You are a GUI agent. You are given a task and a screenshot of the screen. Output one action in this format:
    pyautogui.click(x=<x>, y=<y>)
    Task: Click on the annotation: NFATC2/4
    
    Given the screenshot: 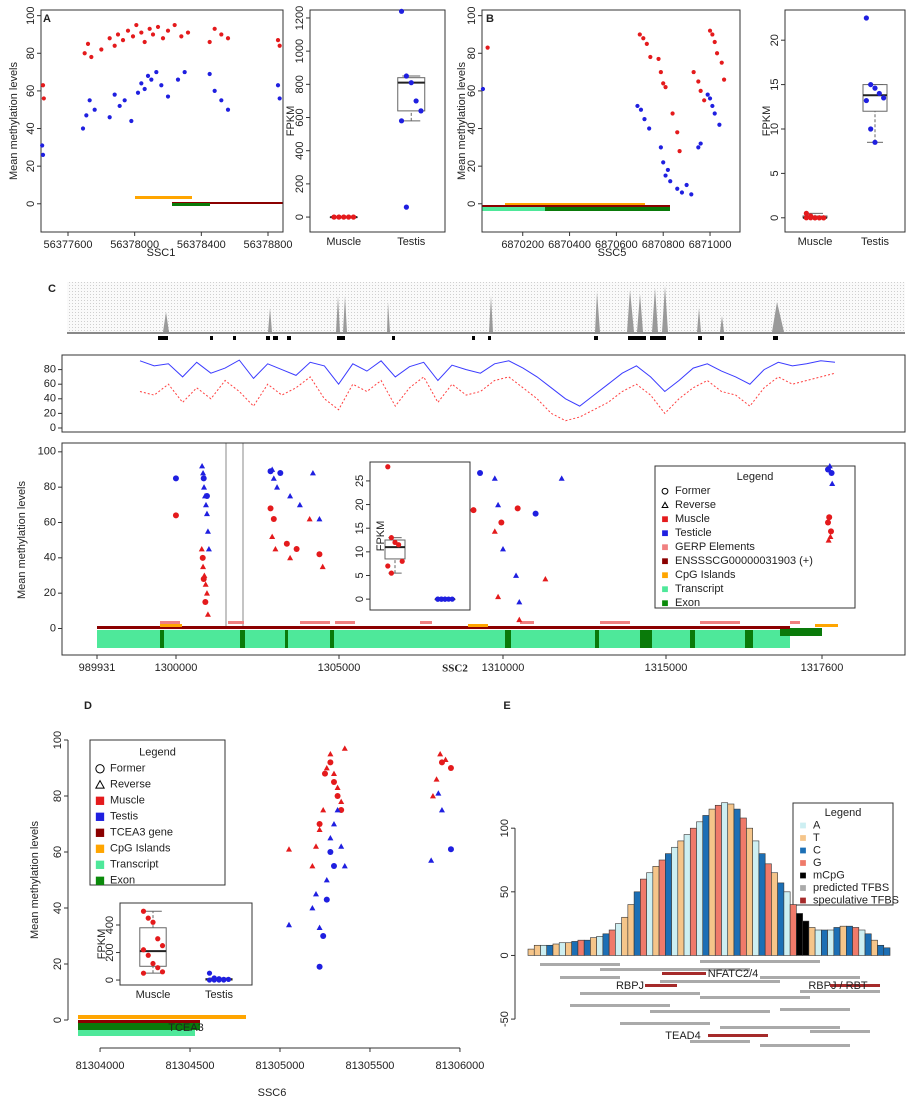 What is the action you would take?
    pyautogui.click(x=733, y=974)
    